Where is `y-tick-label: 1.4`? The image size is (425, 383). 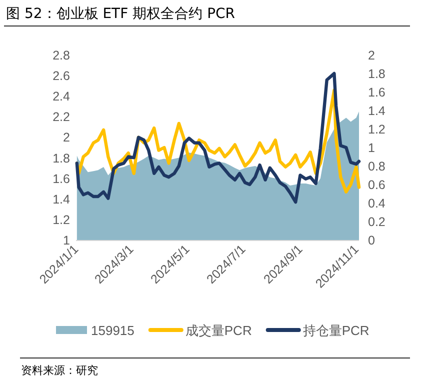
y-tick-label: 1.4 is located at coordinates (61, 199).